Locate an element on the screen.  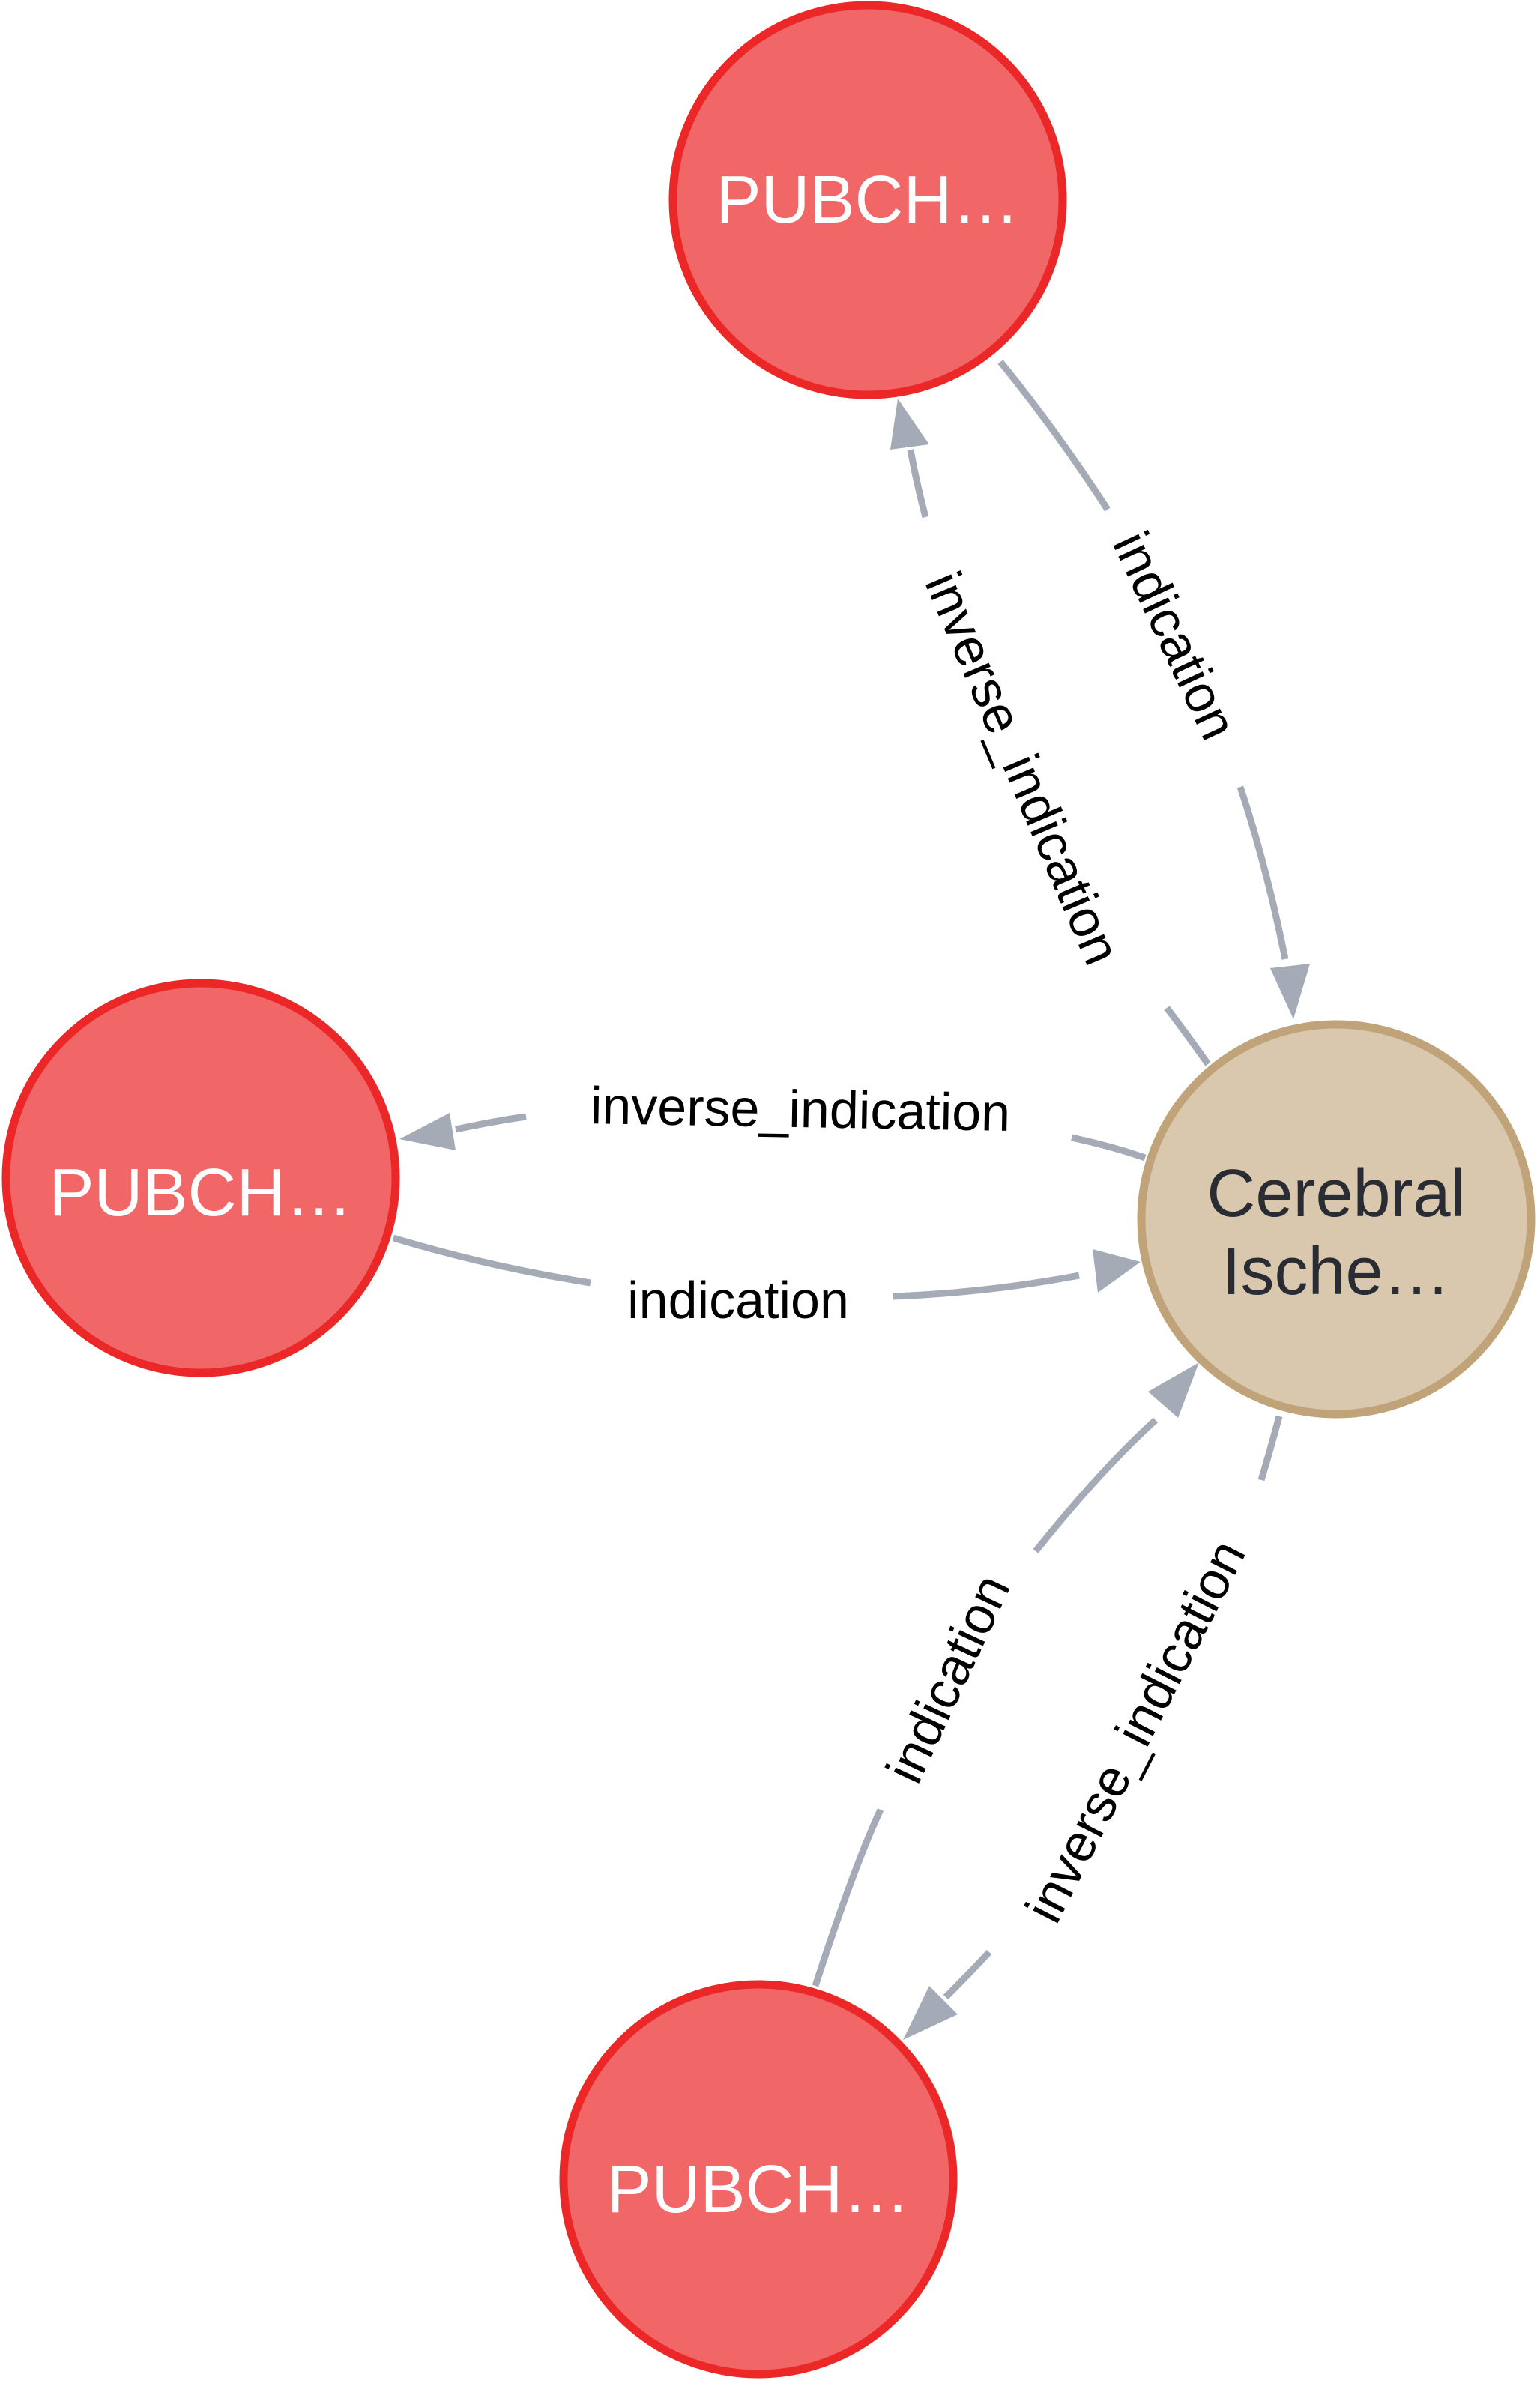
edge-left-indication: indication is located at coordinates (766, 1281).